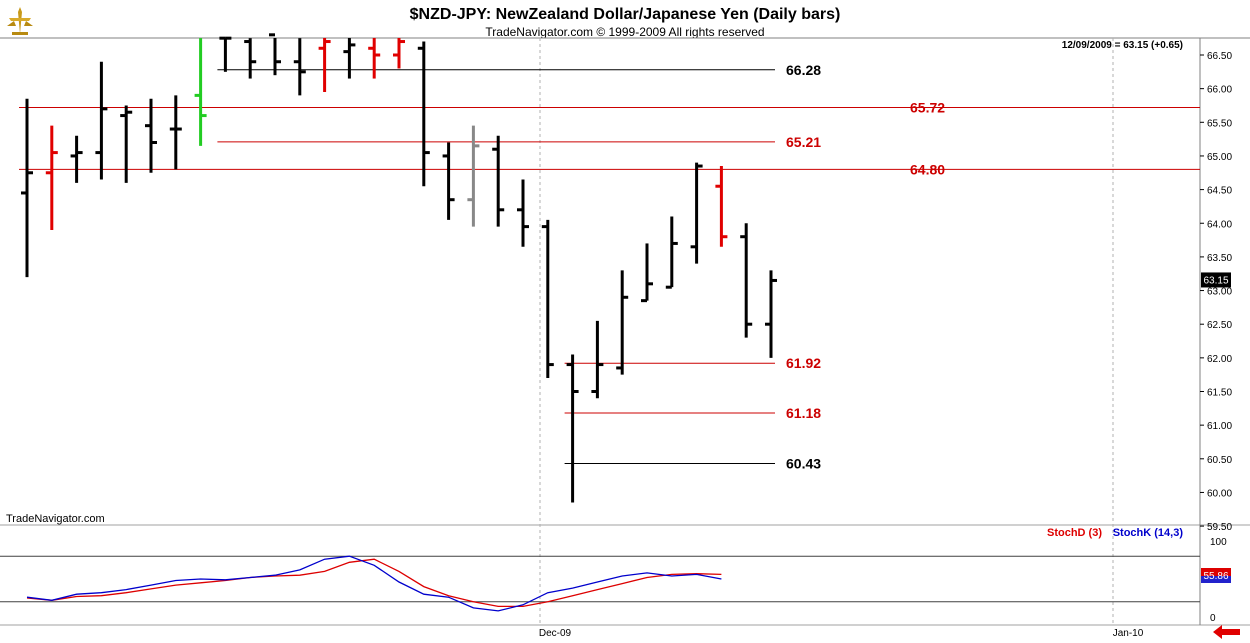 This screenshot has height=643, width=1250. I want to click on last-price-flag: 63.15, so click(1216, 280).